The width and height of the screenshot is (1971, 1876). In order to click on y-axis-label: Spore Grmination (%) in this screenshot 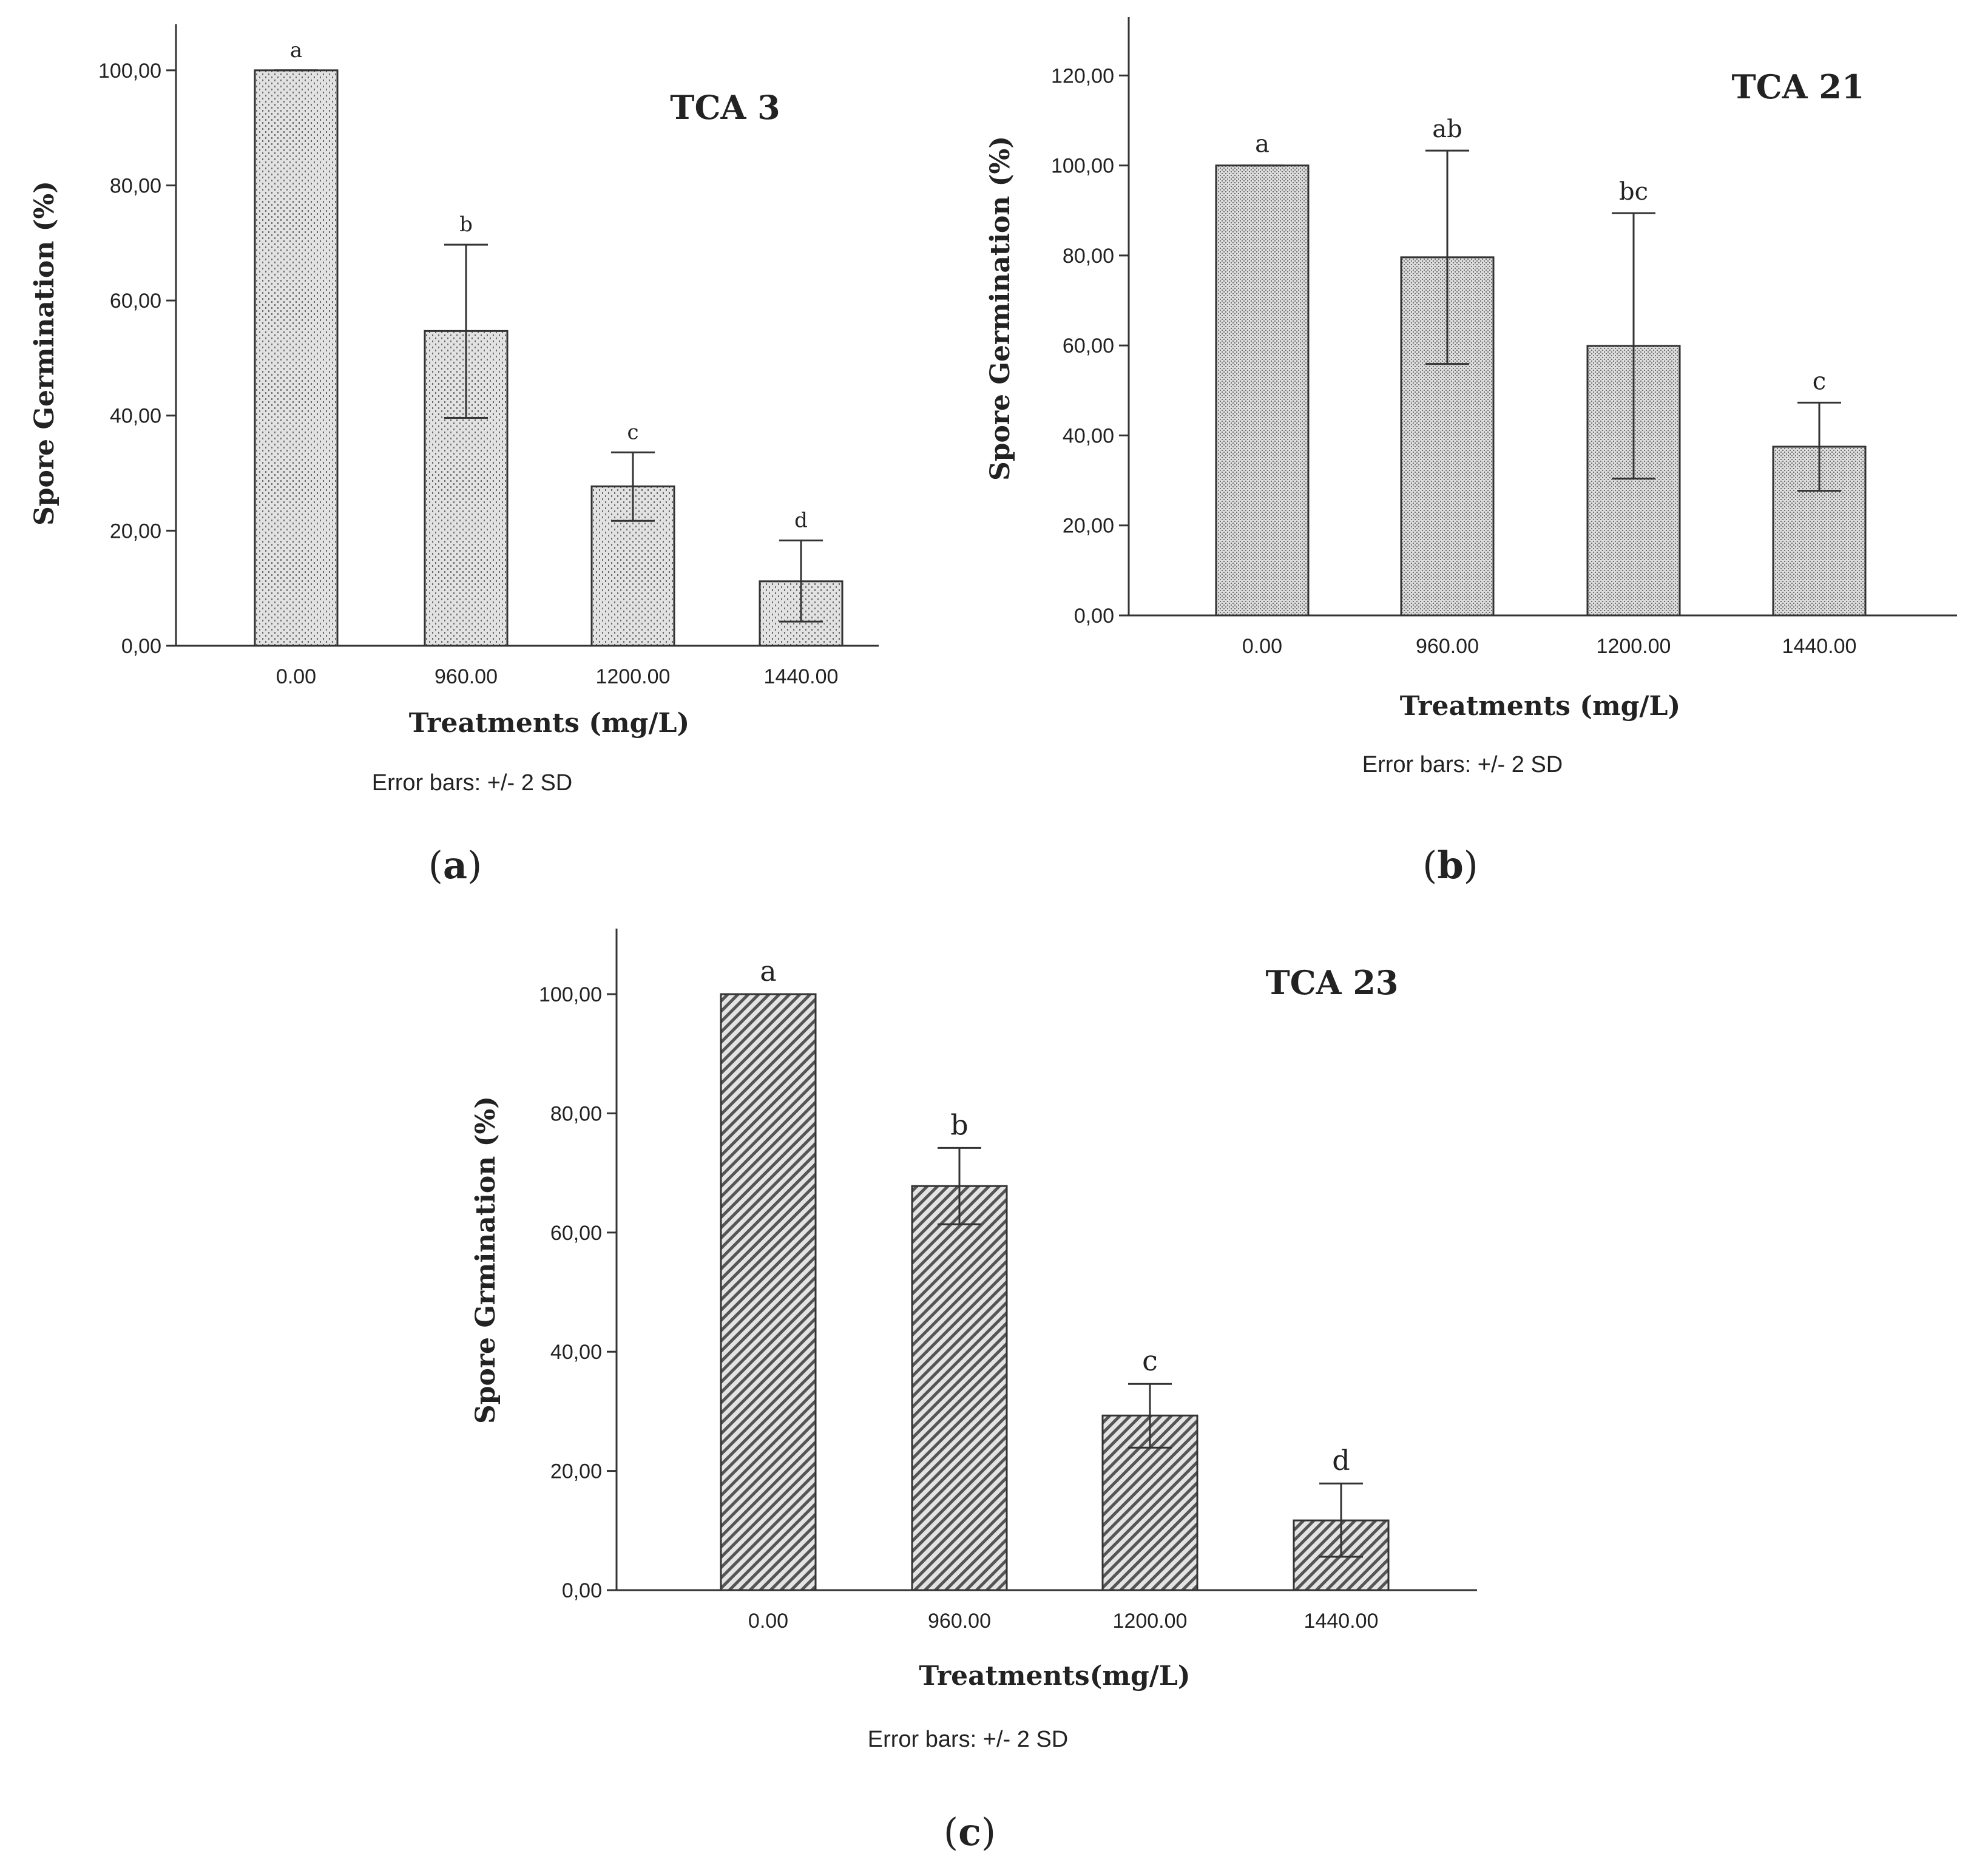, I will do `click(485, 1260)`.